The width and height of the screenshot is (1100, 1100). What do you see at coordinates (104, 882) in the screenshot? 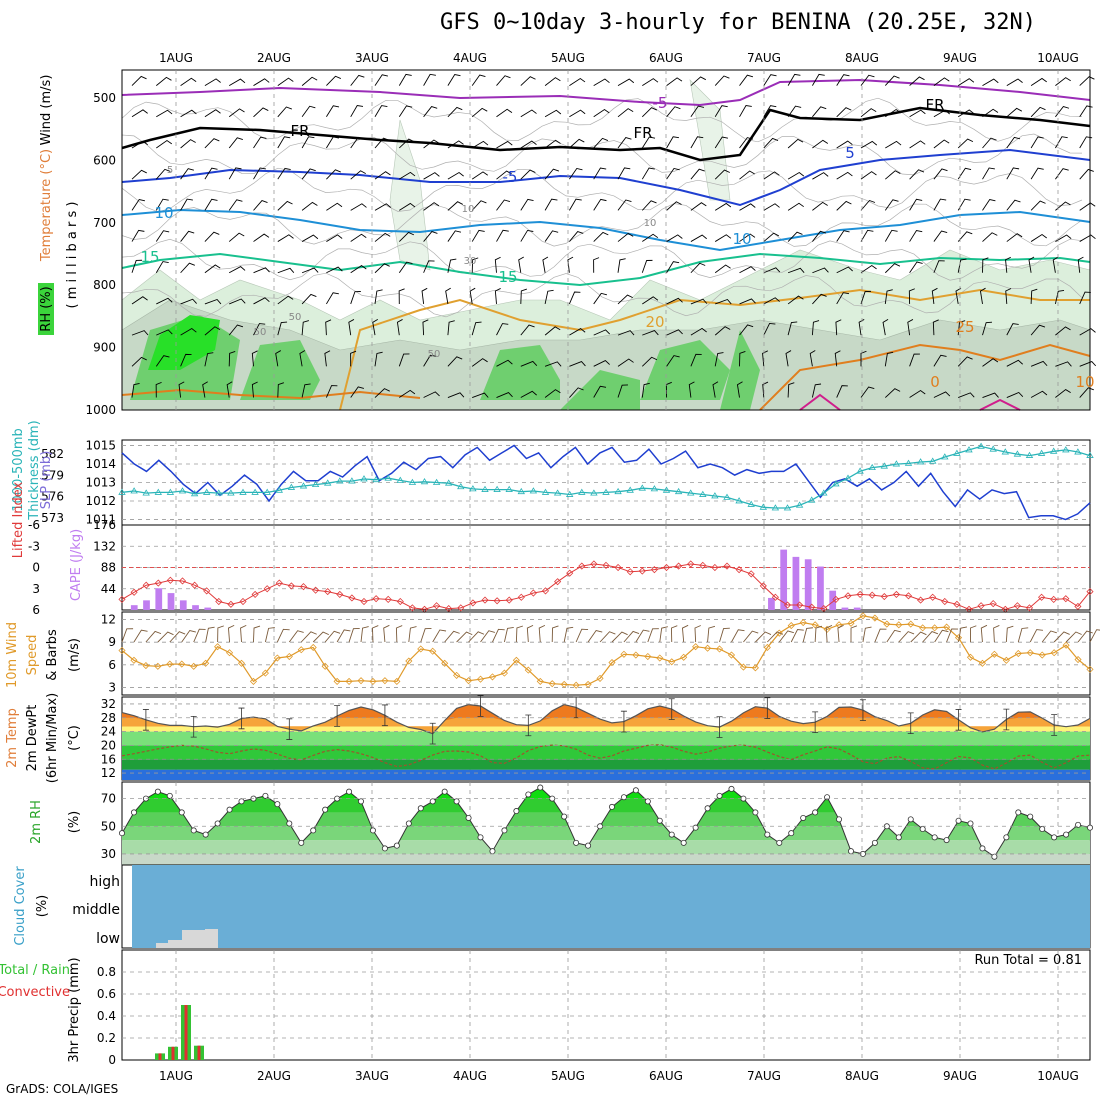
I see `cloud-high-label: high` at bounding box center [104, 882].